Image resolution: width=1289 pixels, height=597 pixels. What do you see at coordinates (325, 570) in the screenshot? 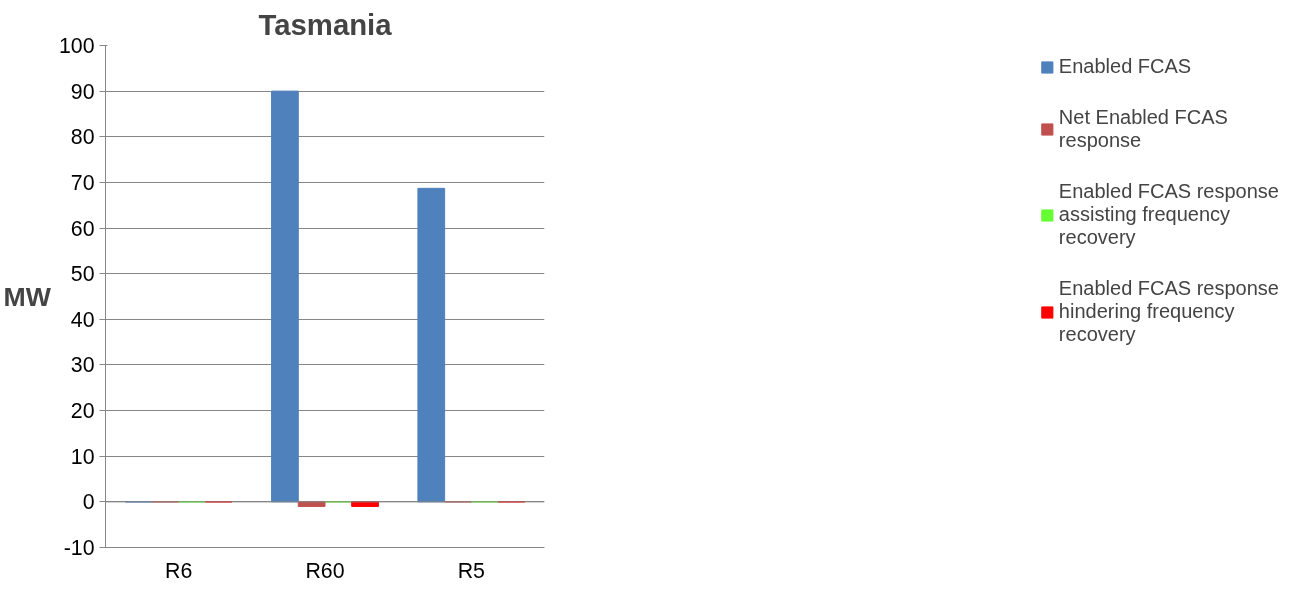
I see `x-tick-label: R60` at bounding box center [325, 570].